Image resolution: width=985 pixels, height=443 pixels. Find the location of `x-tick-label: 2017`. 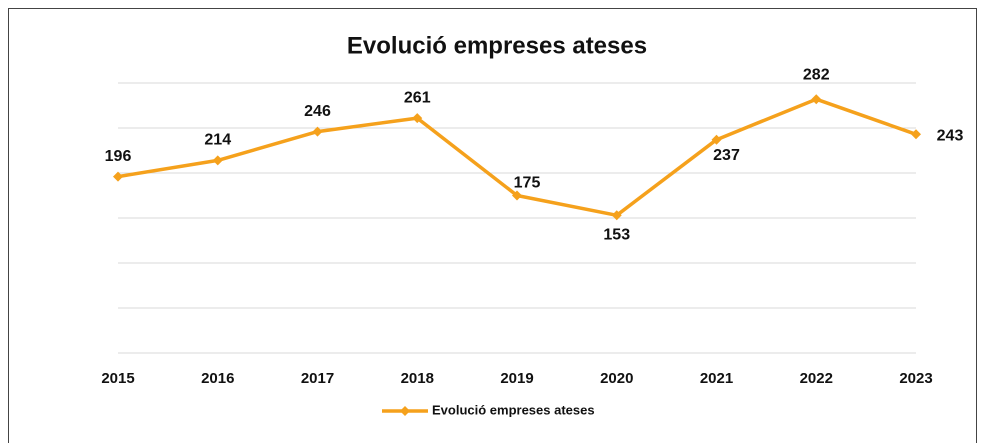

x-tick-label: 2017 is located at coordinates (317, 378).